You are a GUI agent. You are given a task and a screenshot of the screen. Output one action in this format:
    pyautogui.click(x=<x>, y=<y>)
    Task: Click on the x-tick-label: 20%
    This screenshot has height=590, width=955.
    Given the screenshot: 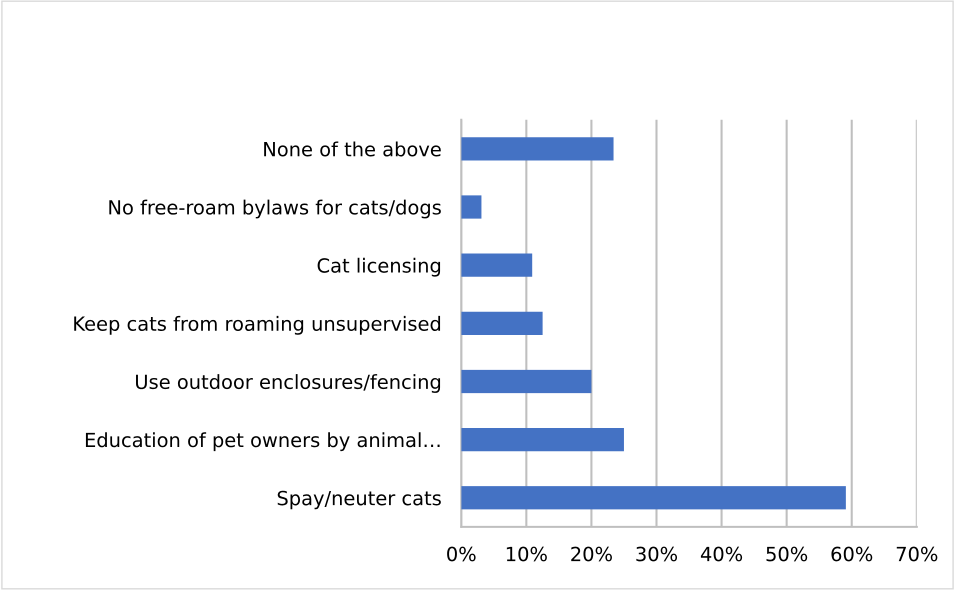 What is the action you would take?
    pyautogui.click(x=591, y=554)
    